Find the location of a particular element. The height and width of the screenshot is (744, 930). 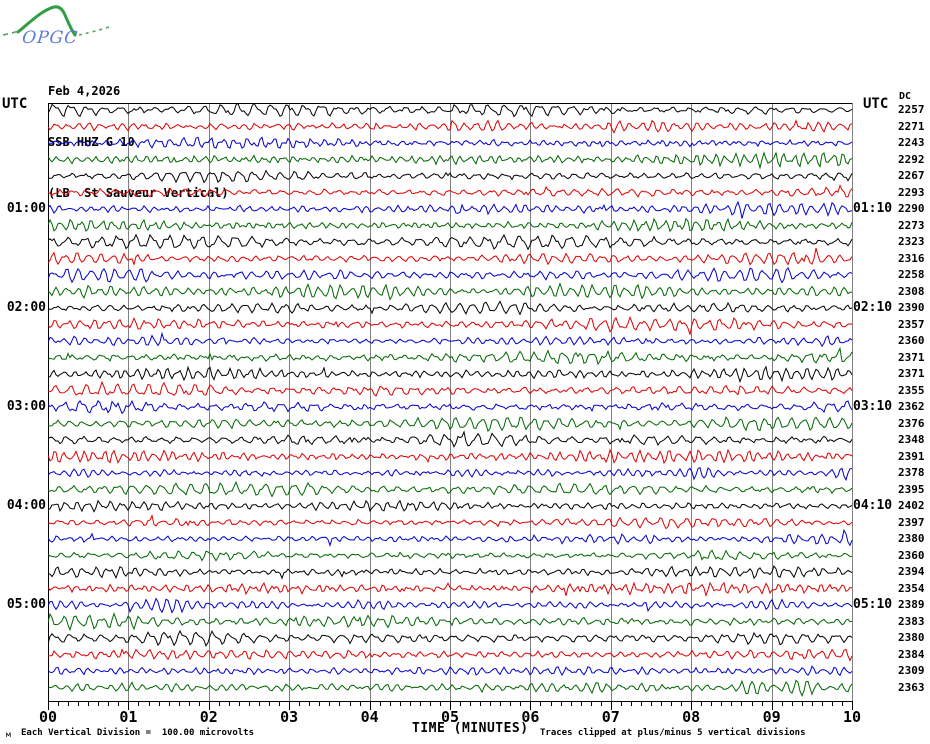

dc-value: 2357 is located at coordinates (911, 324).